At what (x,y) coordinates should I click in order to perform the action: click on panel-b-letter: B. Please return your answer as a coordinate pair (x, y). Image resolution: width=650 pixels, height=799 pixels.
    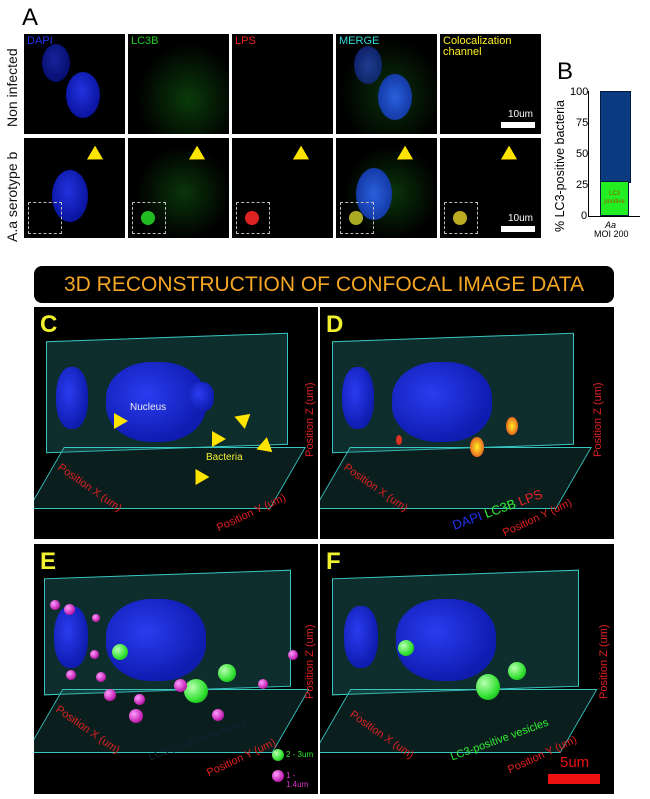
    Looking at the image, I should click on (565, 71).